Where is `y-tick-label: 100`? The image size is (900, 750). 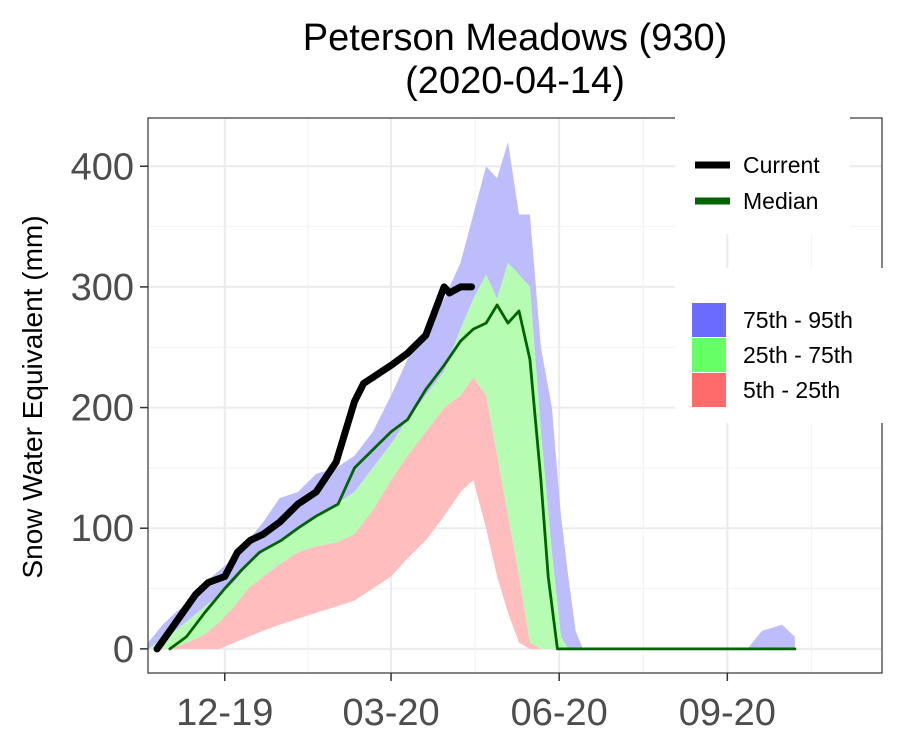 y-tick-label: 100 is located at coordinates (102, 529).